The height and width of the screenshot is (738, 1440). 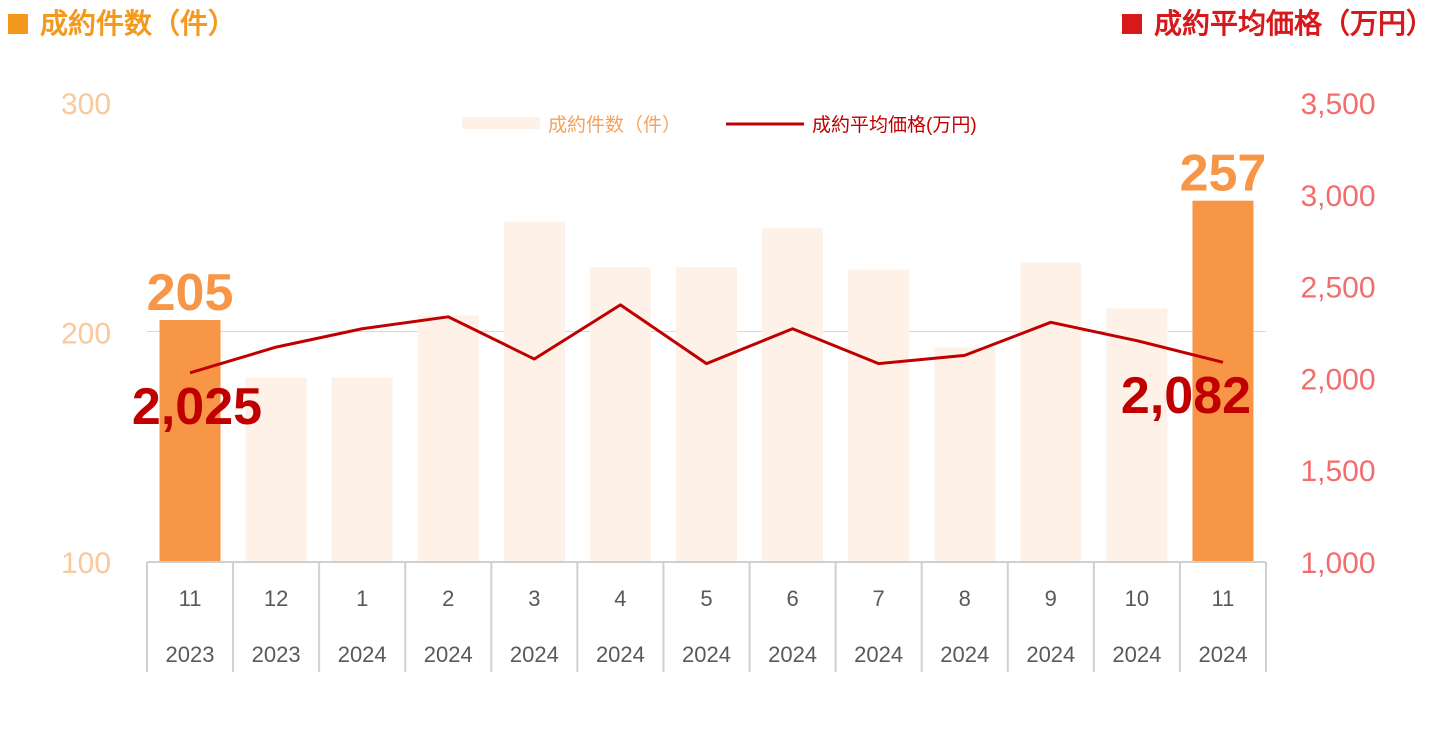 I want to click on left-axis-tick-label: 200, so click(x=86, y=334).